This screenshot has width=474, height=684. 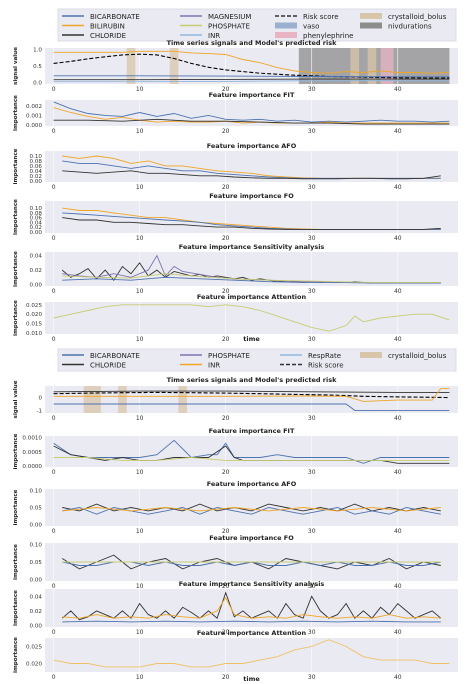 What do you see at coordinates (37, 83) in the screenshot?
I see `y-tick-label: 0.0` at bounding box center [37, 83].